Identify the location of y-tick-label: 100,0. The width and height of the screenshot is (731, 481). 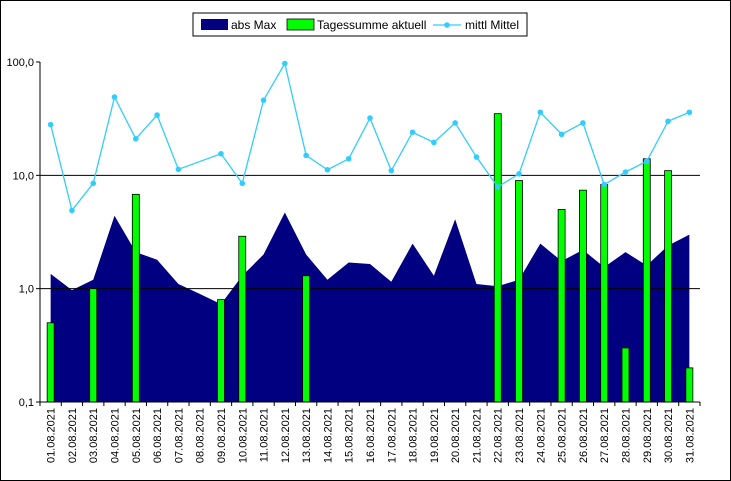
(20, 63).